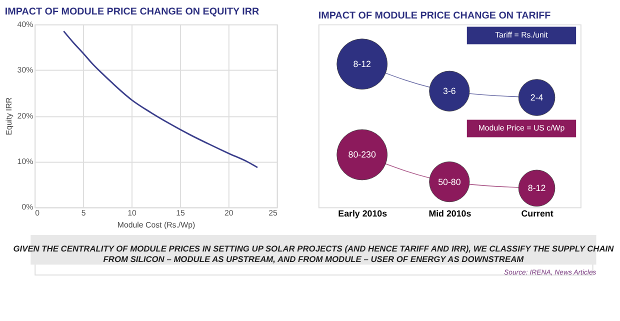 This screenshot has width=620, height=321. Describe the element at coordinates (156, 225) in the screenshot. I see `x-axis-title: Module Cost (Rs./Wp)` at that location.